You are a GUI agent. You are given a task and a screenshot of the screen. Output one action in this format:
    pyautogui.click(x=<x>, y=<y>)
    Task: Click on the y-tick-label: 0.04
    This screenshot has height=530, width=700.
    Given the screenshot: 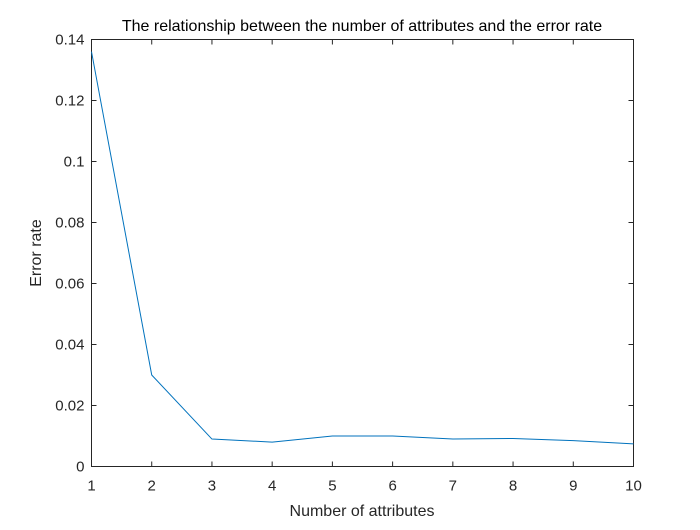 What is the action you would take?
    pyautogui.click(x=69, y=345)
    